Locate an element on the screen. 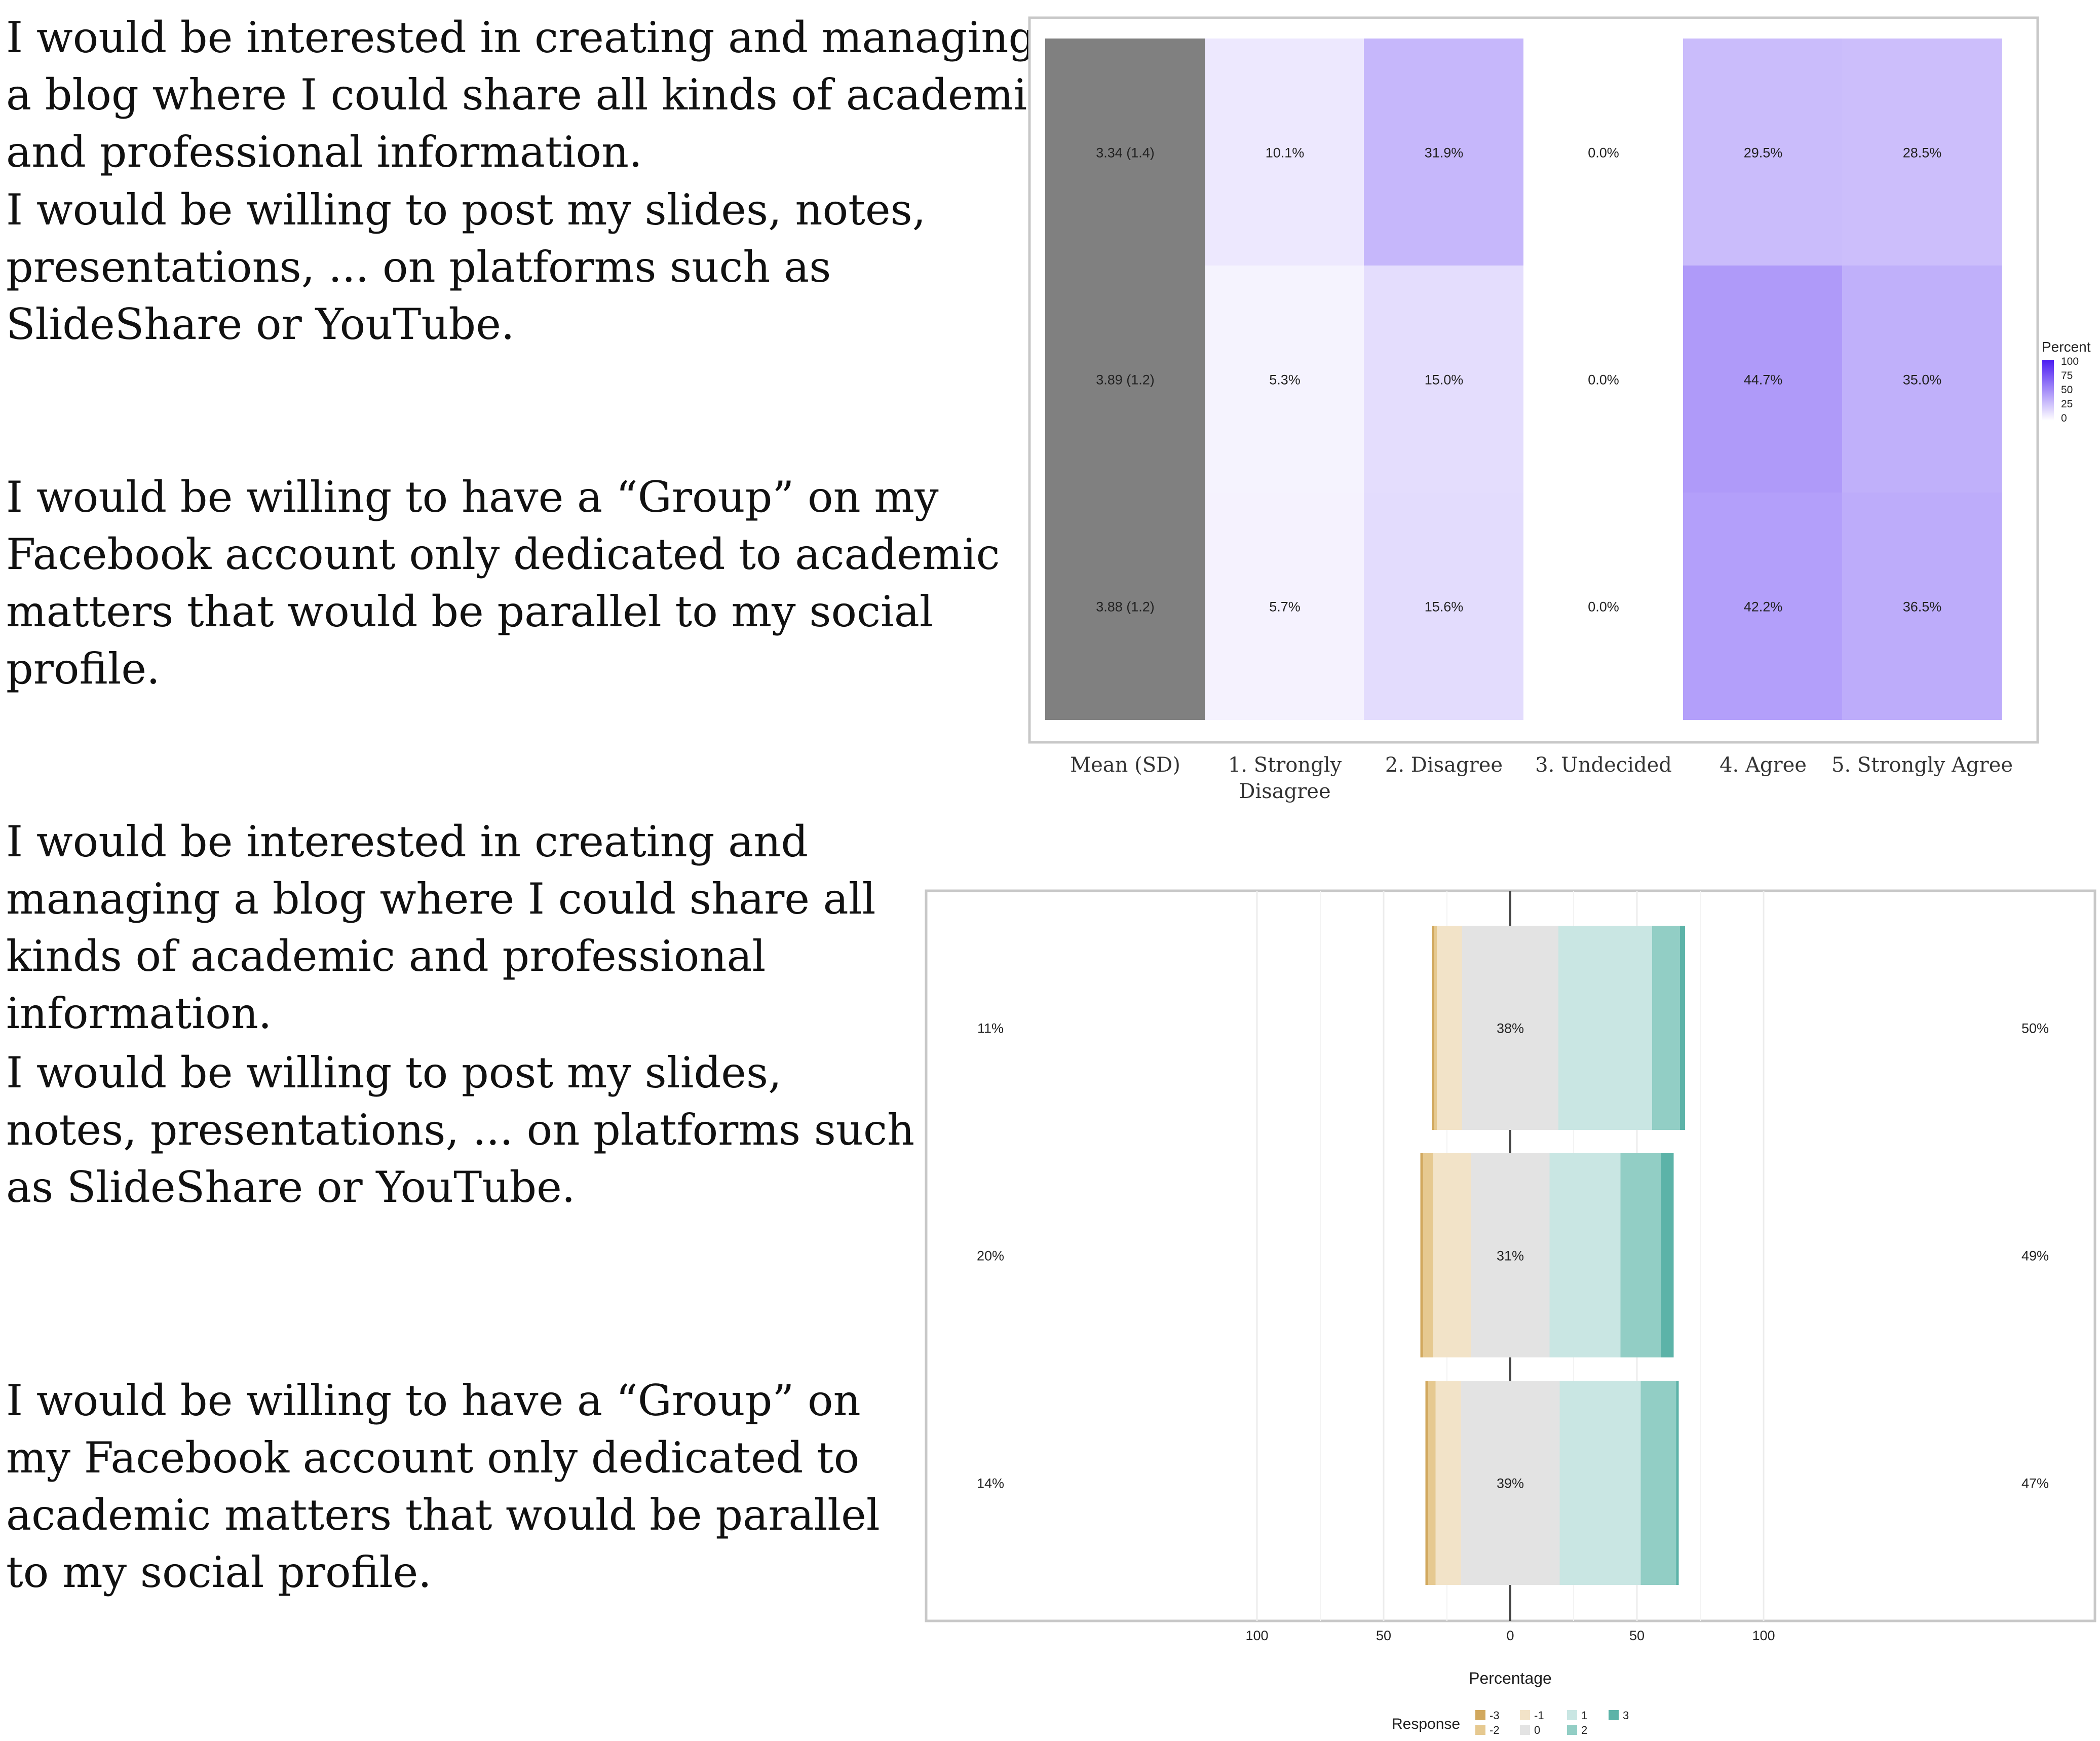 The image size is (2100, 1741). likert-right-label: 49% is located at coordinates (2035, 1256).